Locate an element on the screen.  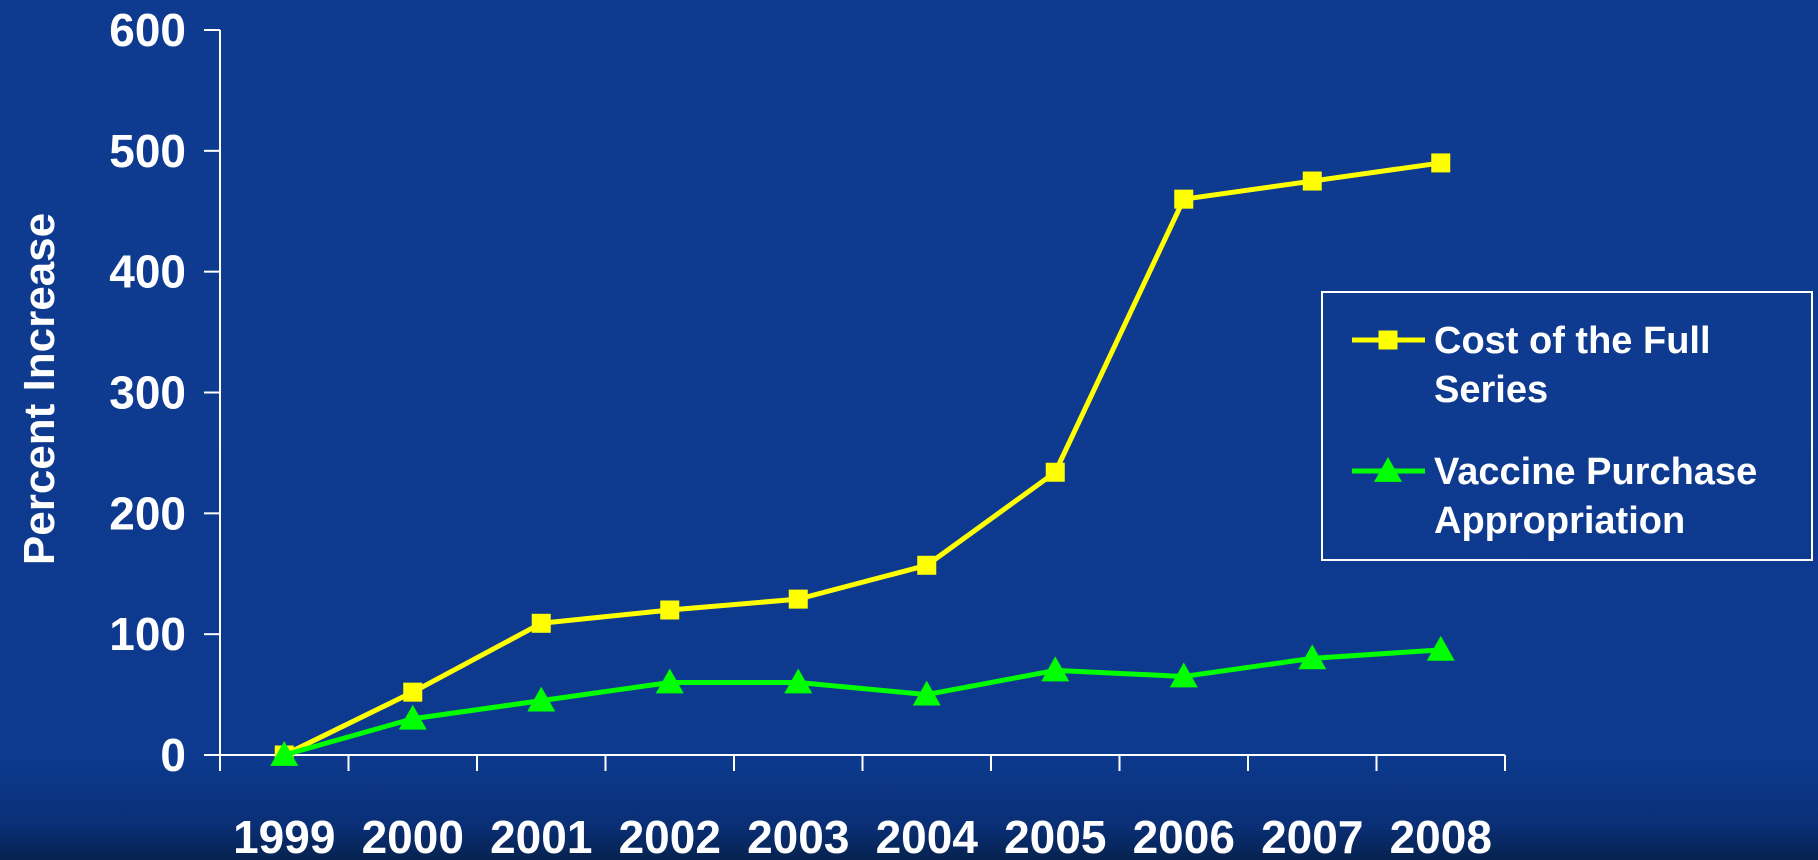
y-axis-ticks: 0 100 200 300 400 500 600 is located at coordinates (164, 392).